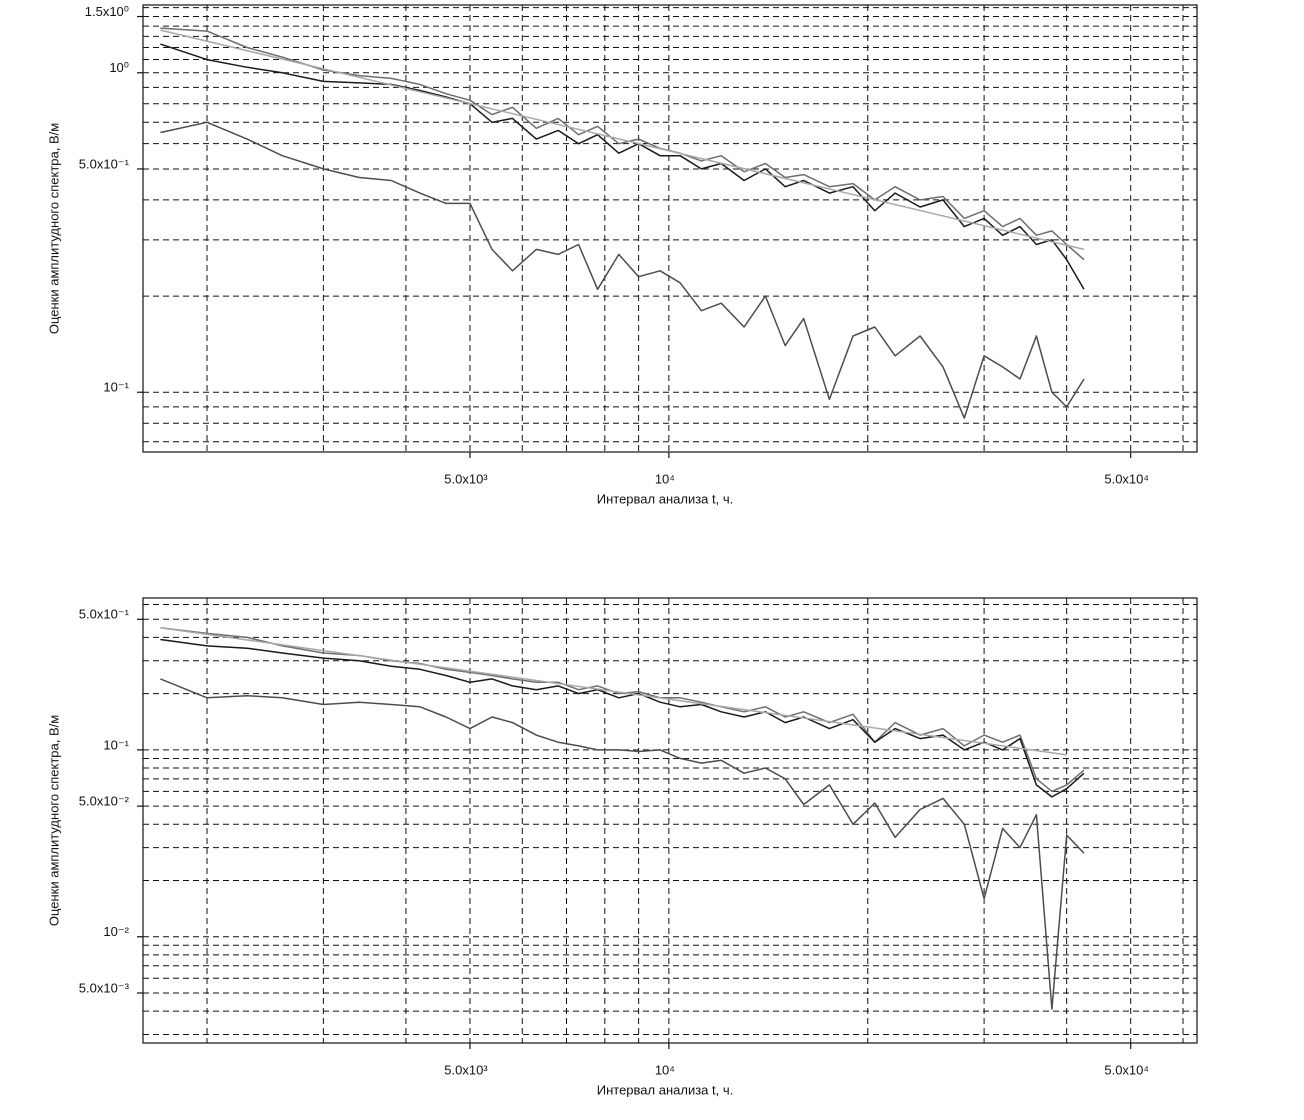 The width and height of the screenshot is (1304, 1120). What do you see at coordinates (119, 67) in the screenshot?
I see `y-tick-label: 10⁰` at bounding box center [119, 67].